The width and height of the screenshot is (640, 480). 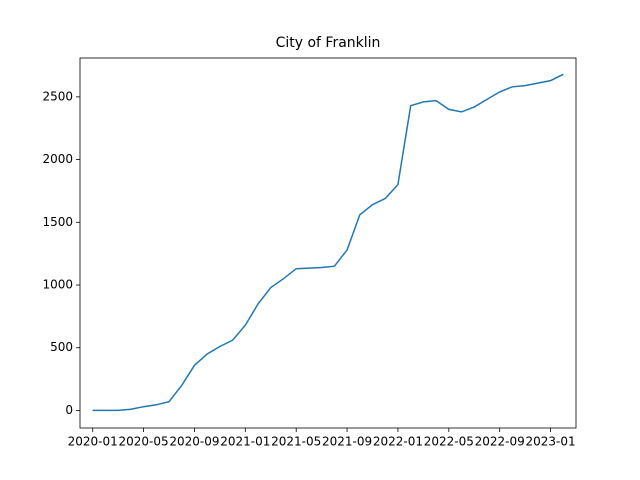 What do you see at coordinates (144, 442) in the screenshot?
I see `x-tick-label: 2020-05` at bounding box center [144, 442].